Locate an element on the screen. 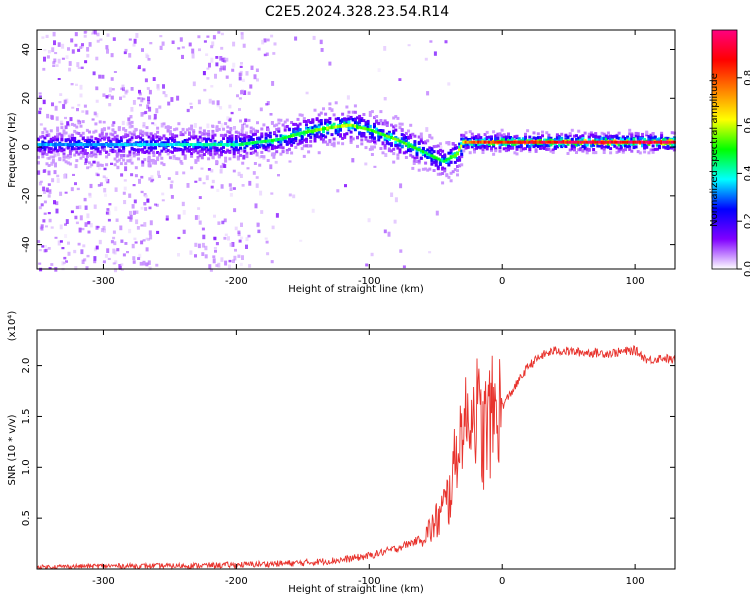 The height and width of the screenshot is (604, 750). colorbar-tick-label: 0.4 is located at coordinates (746, 173).